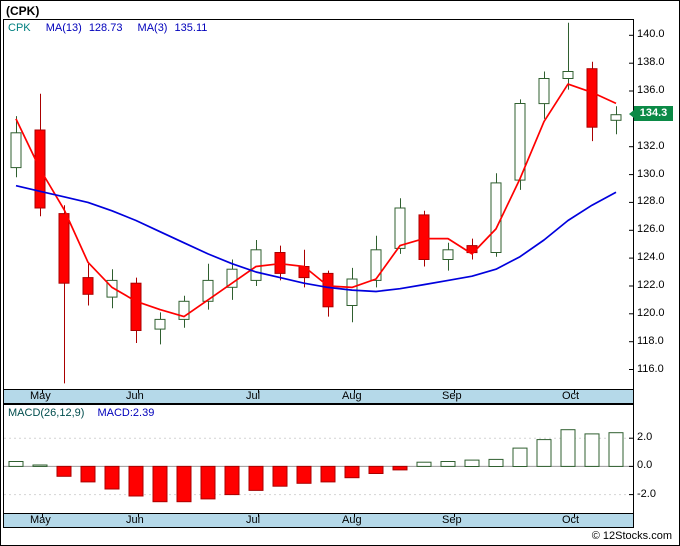  Describe the element at coordinates (126, 413) in the screenshot. I see `macd-legend-value: MACD:2.39` at that location.